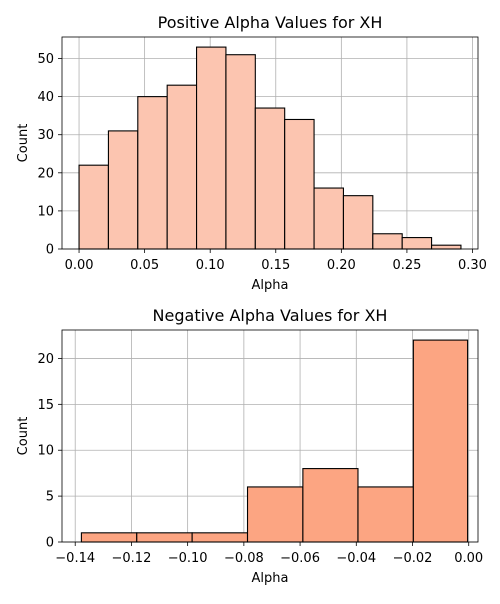 Image resolution: width=500 pixels, height=604 pixels. I want to click on y-tick-label: 5, so click(50, 497).